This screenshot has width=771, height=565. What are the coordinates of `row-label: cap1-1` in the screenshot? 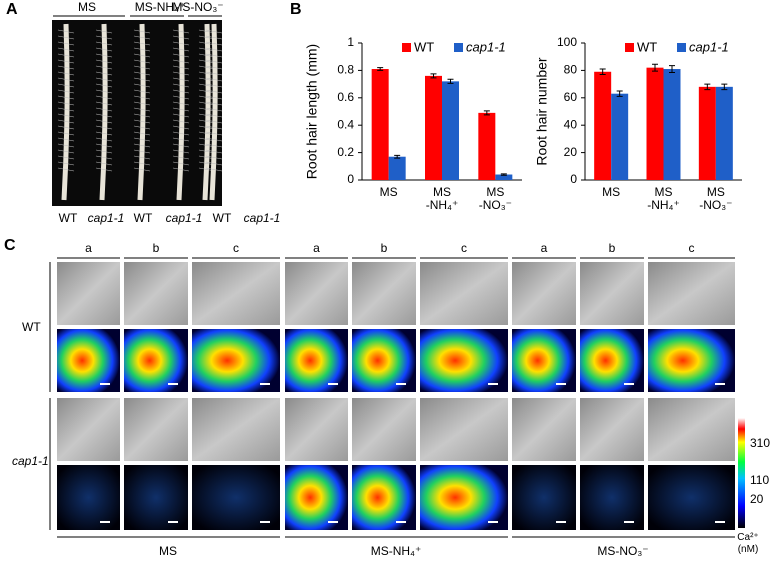 It's located at (30, 461).